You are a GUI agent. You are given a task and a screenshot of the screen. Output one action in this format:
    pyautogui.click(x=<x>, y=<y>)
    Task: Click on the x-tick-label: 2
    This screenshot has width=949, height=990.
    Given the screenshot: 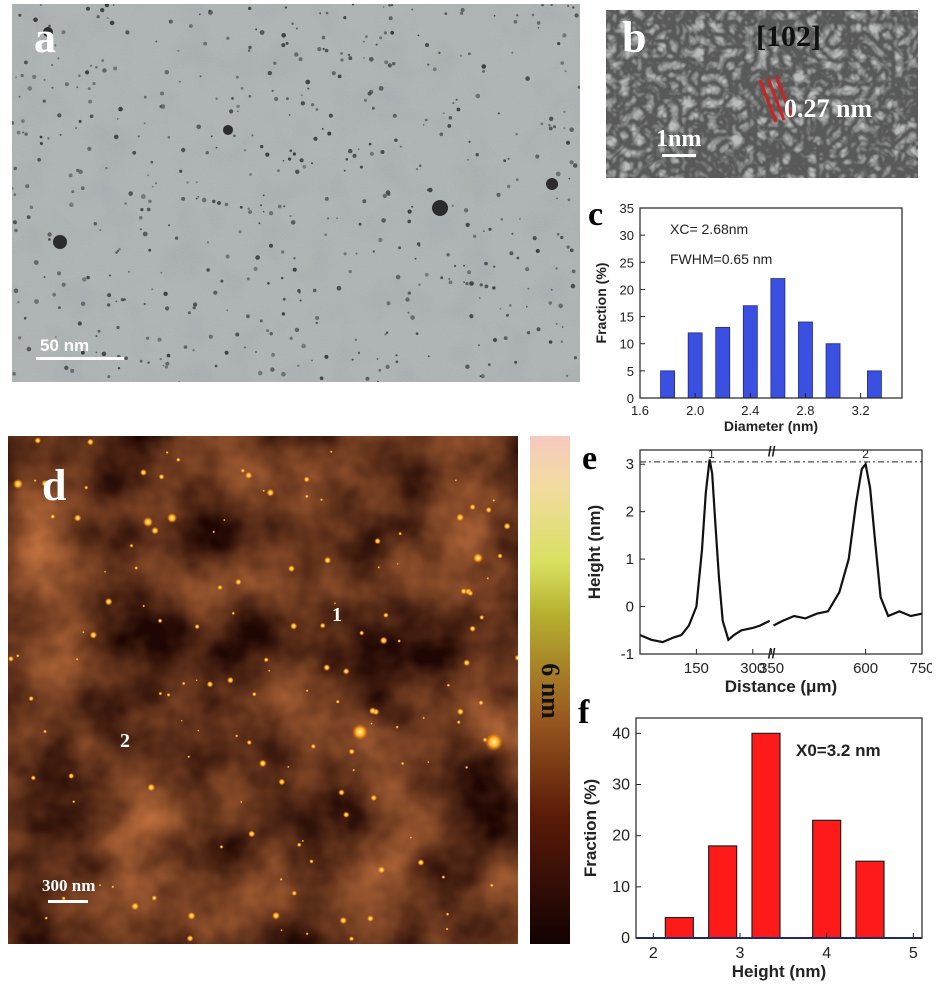 What is the action you would take?
    pyautogui.click(x=653, y=953)
    